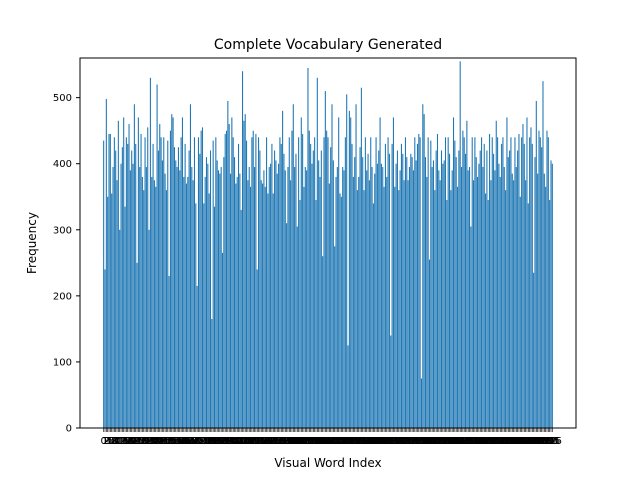  Describe the element at coordinates (294, 441) in the screenshot. I see `x-tick-label-143: 143` at that location.